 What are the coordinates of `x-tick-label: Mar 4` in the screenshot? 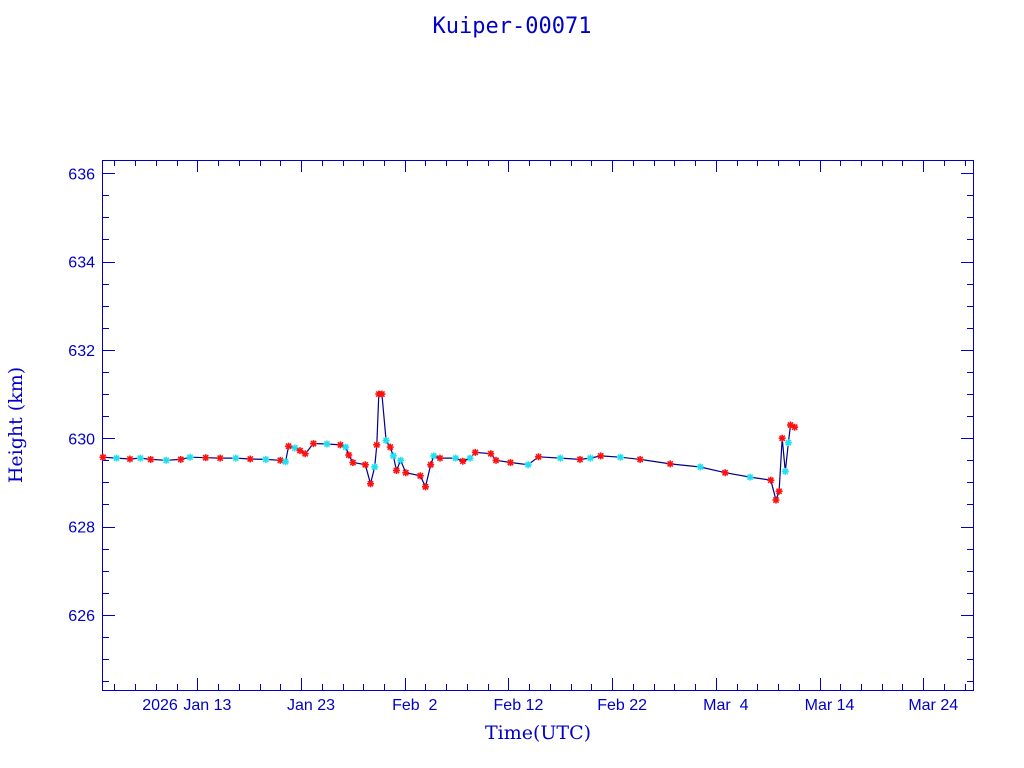 It's located at (725, 705).